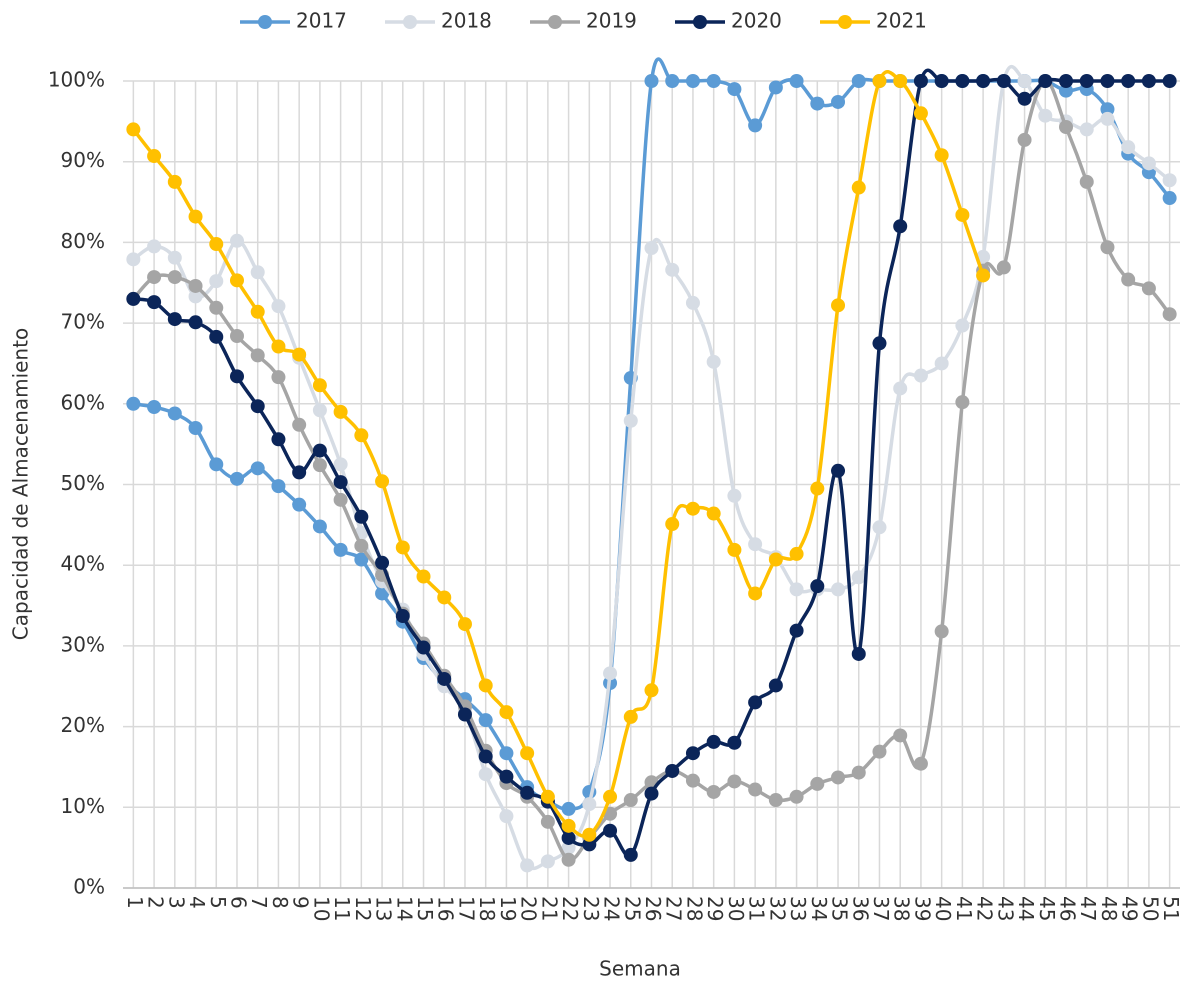  Describe the element at coordinates (1026, 908) in the screenshot. I see `x-tick-label: 44` at that location.